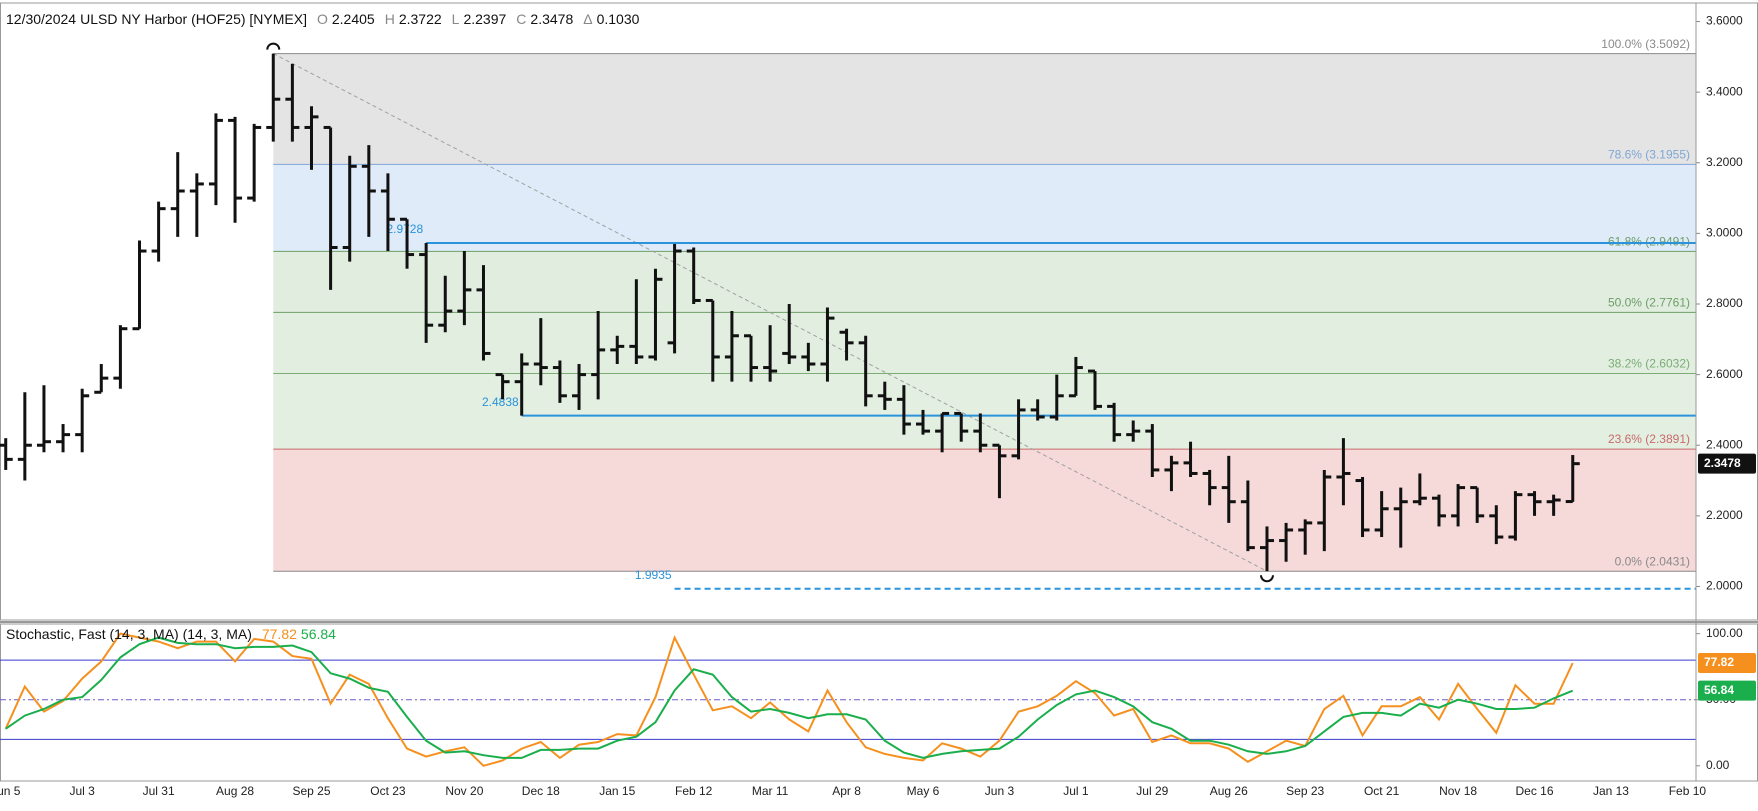  What do you see at coordinates (129, 634) in the screenshot?
I see `stoch-title: Stochastic, Fast (14, 3, MA) (14, 3, MA)` at bounding box center [129, 634].